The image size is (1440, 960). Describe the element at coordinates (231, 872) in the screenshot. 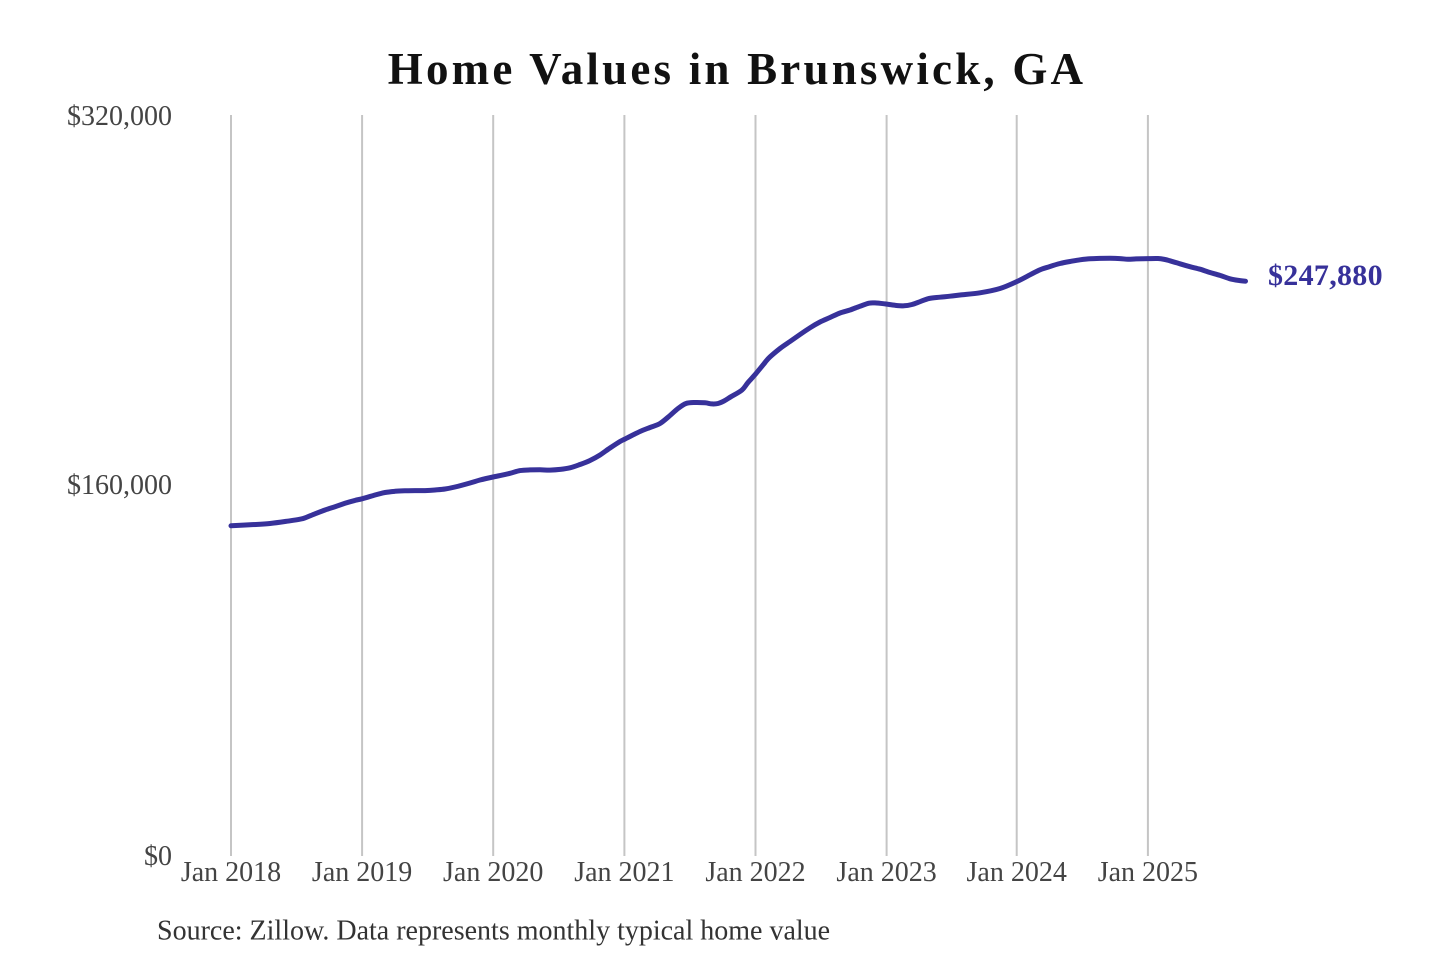

I see `svg-text: Jan 2018` at that location.